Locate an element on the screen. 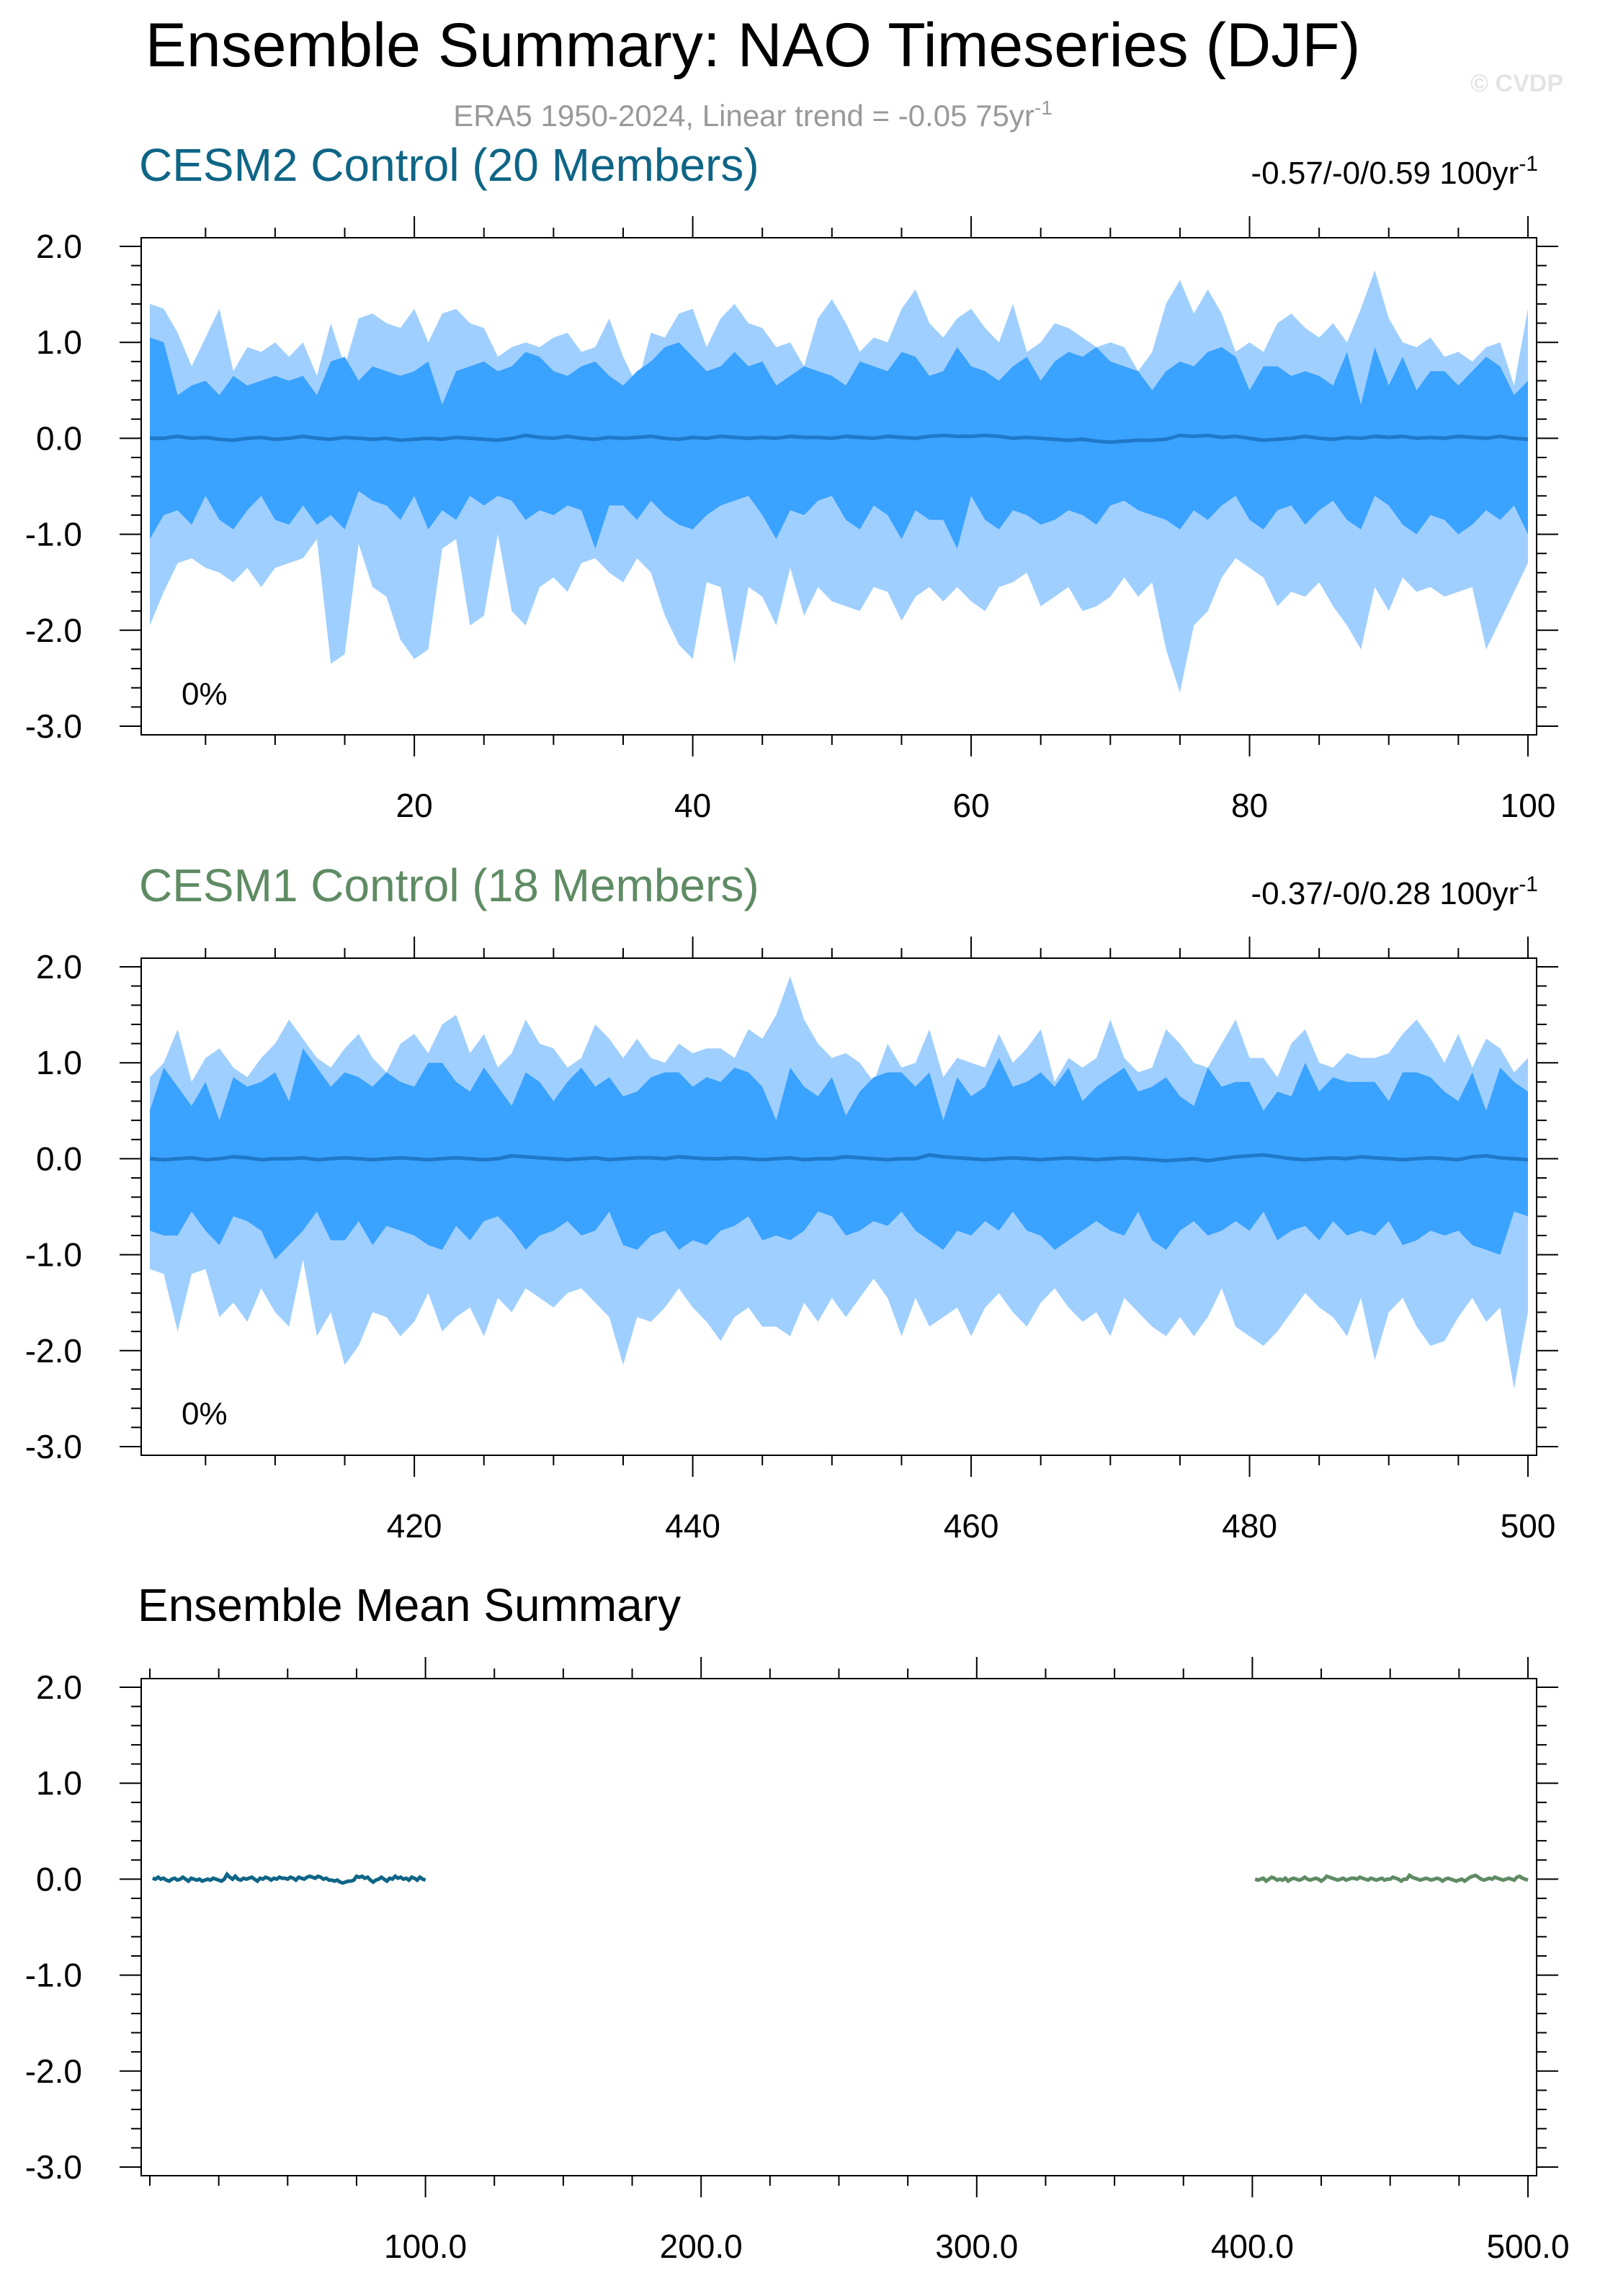 This screenshot has width=1600, height=2296. panel-cesm1-trend-base: -0.37/-0/0.28 100yr is located at coordinates (1385, 893).